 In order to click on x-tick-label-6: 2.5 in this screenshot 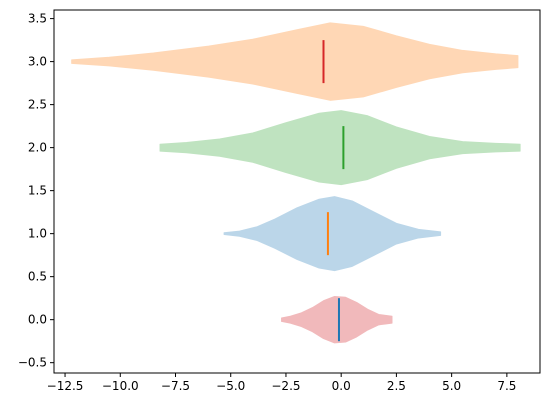, I will do `click(396, 386)`.